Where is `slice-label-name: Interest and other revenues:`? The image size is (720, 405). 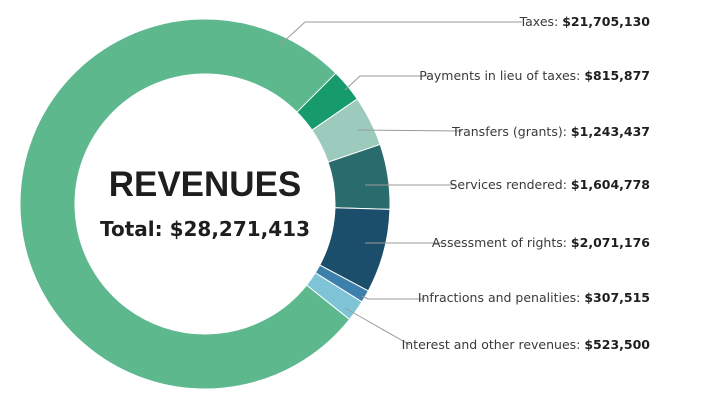 slice-label-name: Interest and other revenues: is located at coordinates (493, 344).